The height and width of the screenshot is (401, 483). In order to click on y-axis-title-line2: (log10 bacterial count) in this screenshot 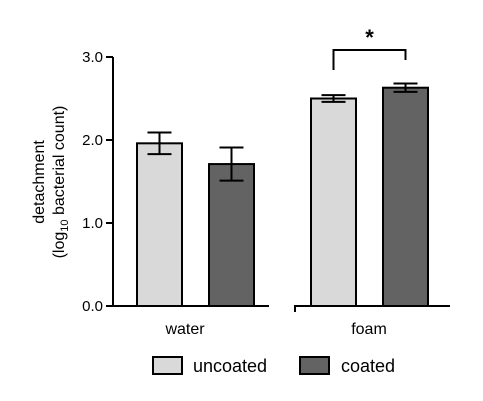, I will do `click(61, 182)`.